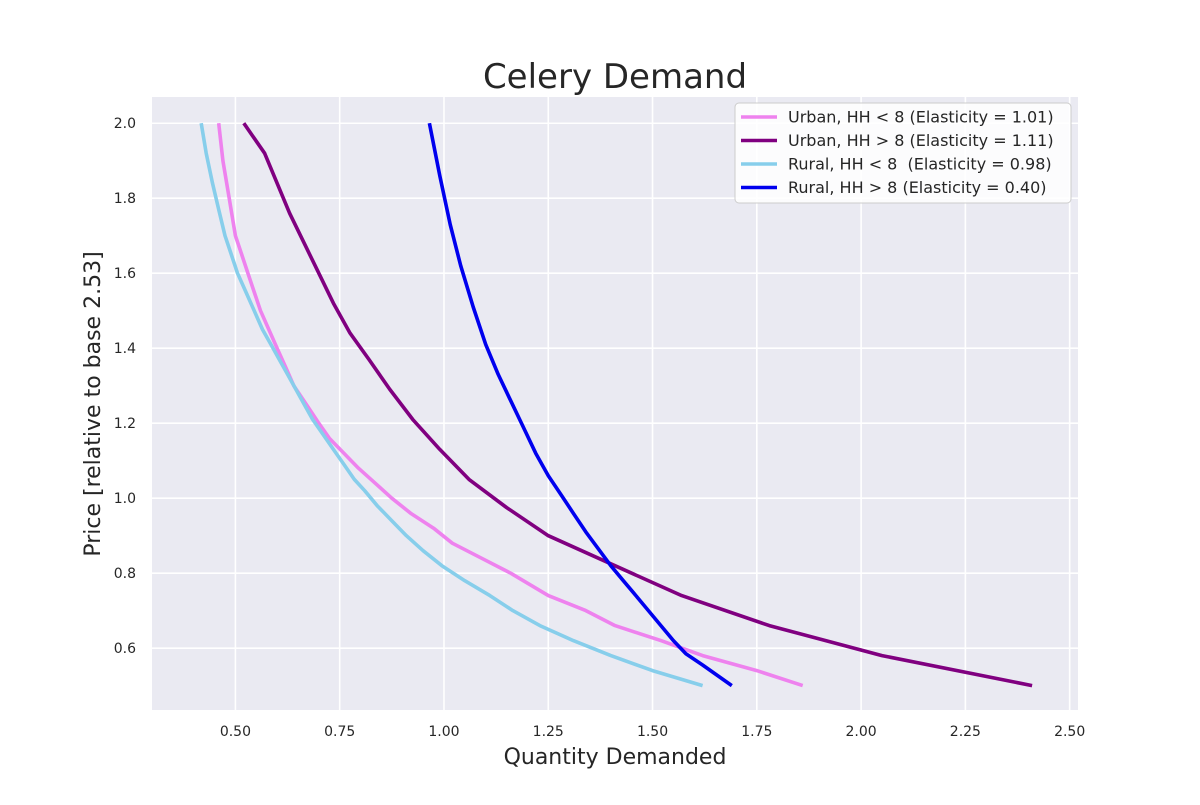 The width and height of the screenshot is (1200, 805). What do you see at coordinates (125, 199) in the screenshot?
I see `y-tick-label: 1.8` at bounding box center [125, 199].